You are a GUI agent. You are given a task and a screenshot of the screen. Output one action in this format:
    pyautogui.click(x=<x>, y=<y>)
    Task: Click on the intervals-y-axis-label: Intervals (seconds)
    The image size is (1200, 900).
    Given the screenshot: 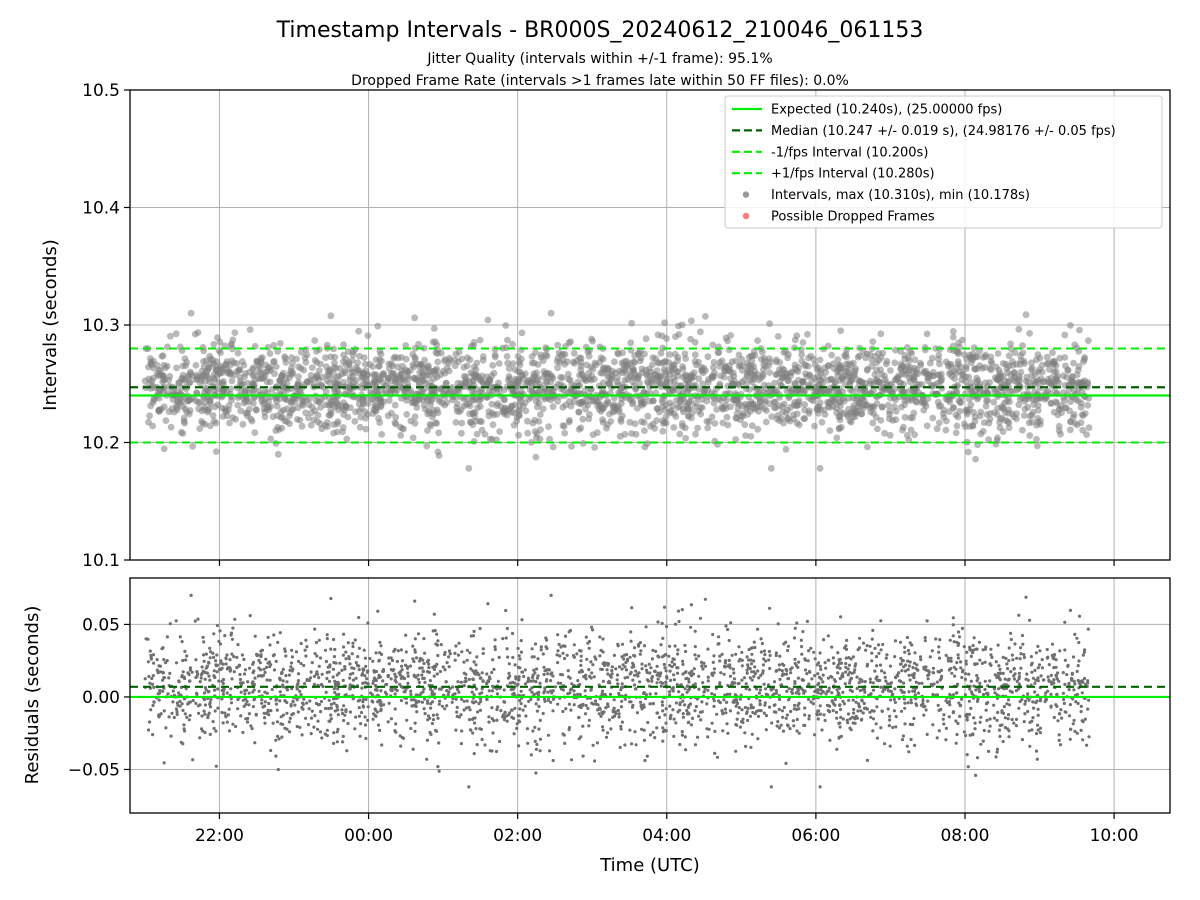 What is the action you would take?
    pyautogui.click(x=50, y=325)
    